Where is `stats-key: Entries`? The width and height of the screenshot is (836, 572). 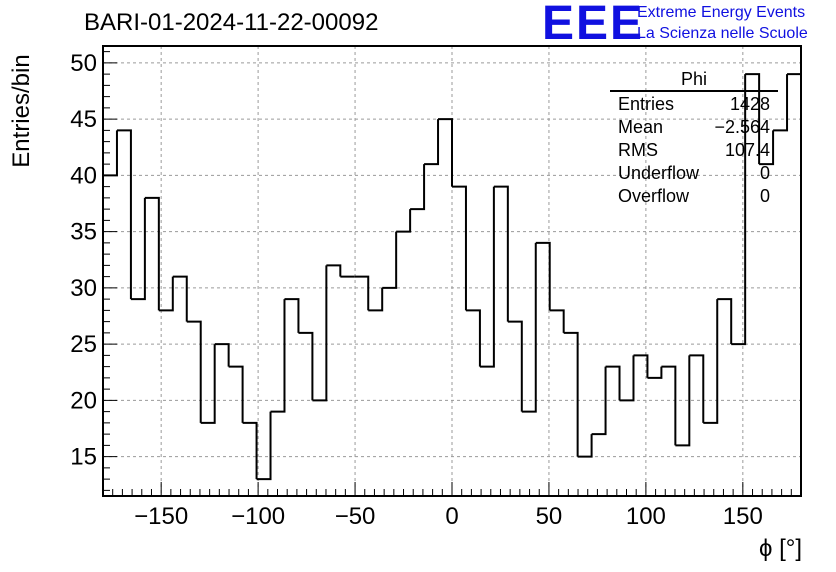 stats-key: Entries is located at coordinates (646, 104).